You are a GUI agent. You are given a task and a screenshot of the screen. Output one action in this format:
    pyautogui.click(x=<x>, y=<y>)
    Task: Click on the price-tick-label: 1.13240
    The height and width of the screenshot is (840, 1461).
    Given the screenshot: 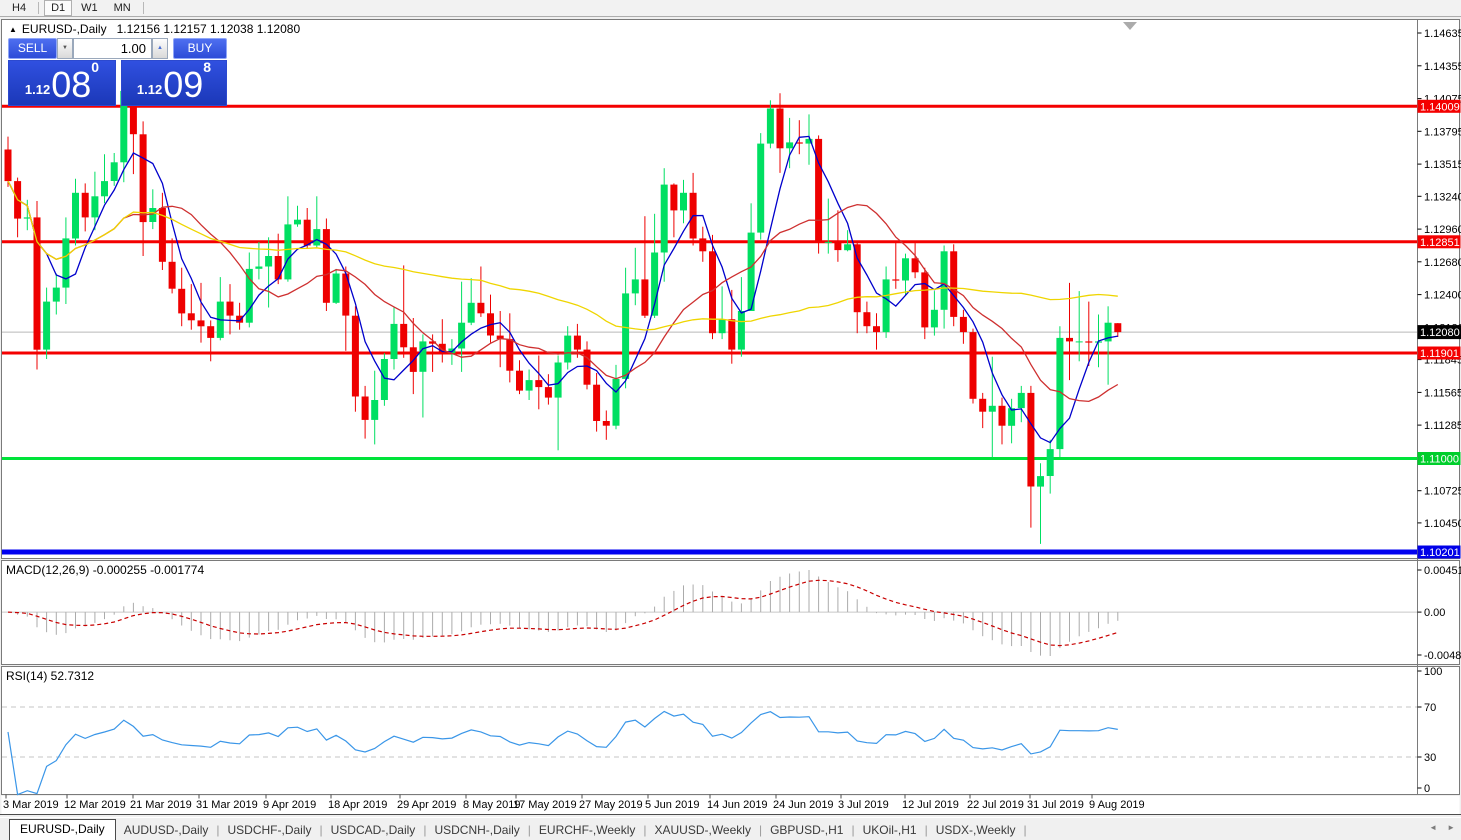 What is the action you would take?
    pyautogui.click(x=1442, y=197)
    